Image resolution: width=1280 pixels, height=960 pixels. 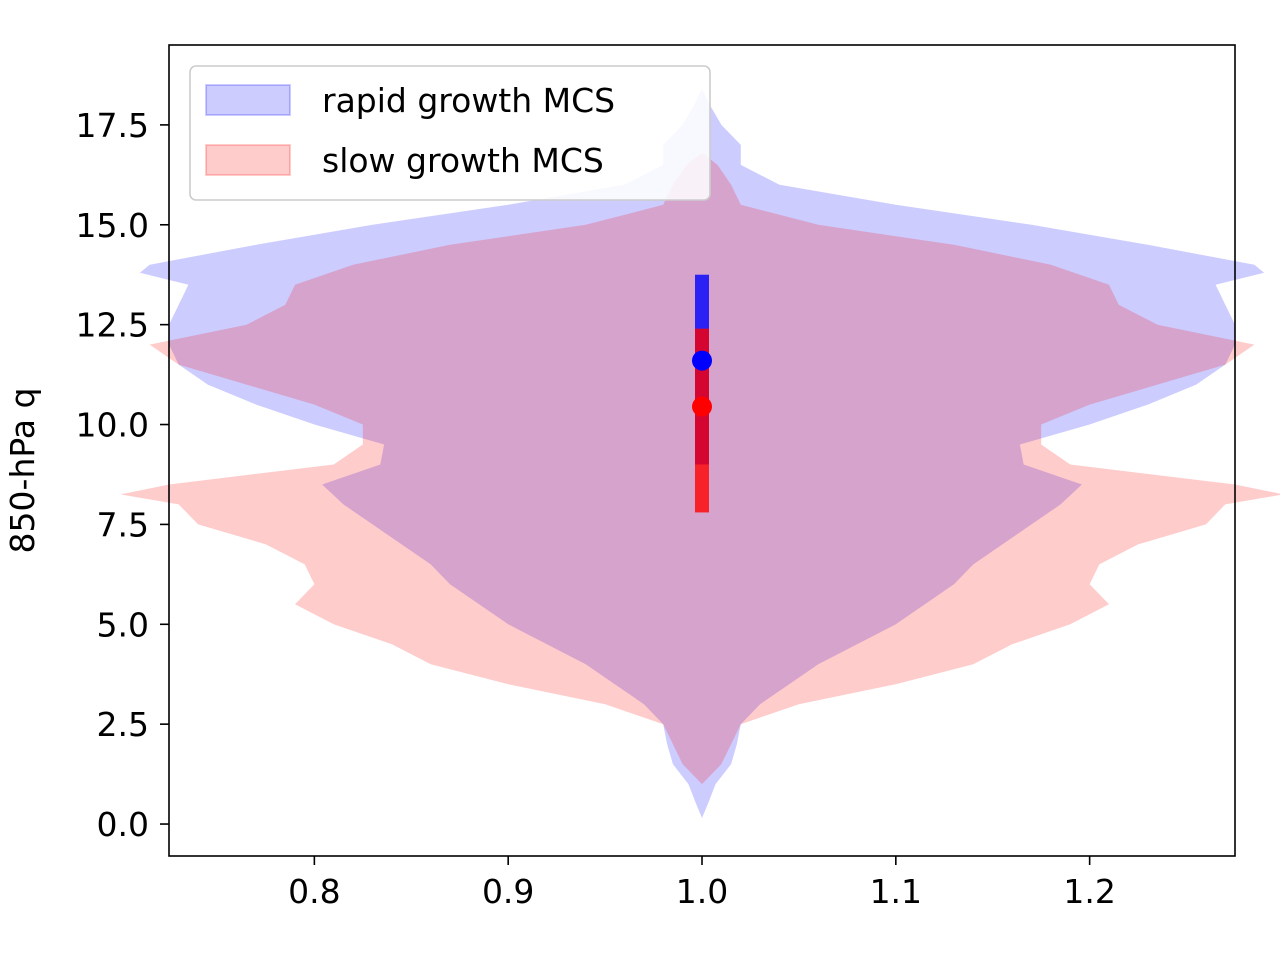 What do you see at coordinates (22, 471) in the screenshot?
I see `y-axis-label: 850-hPa q` at bounding box center [22, 471].